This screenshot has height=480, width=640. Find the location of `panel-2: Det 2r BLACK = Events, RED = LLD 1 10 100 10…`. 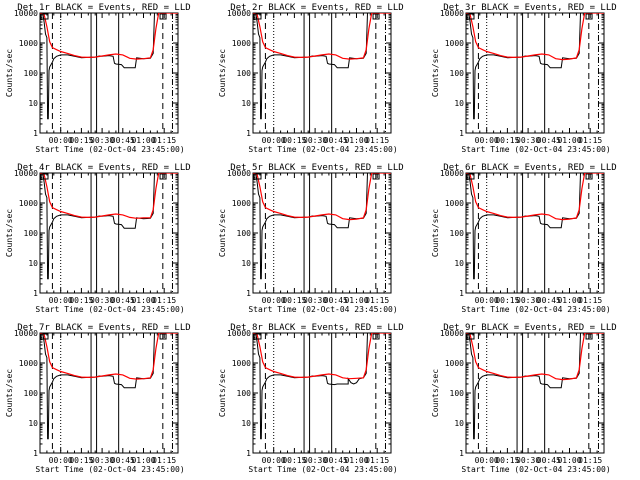

panel-2: Det 2r BLACK = Events, RED = LLD 1 10 100 10… is located at coordinates (311, 78).